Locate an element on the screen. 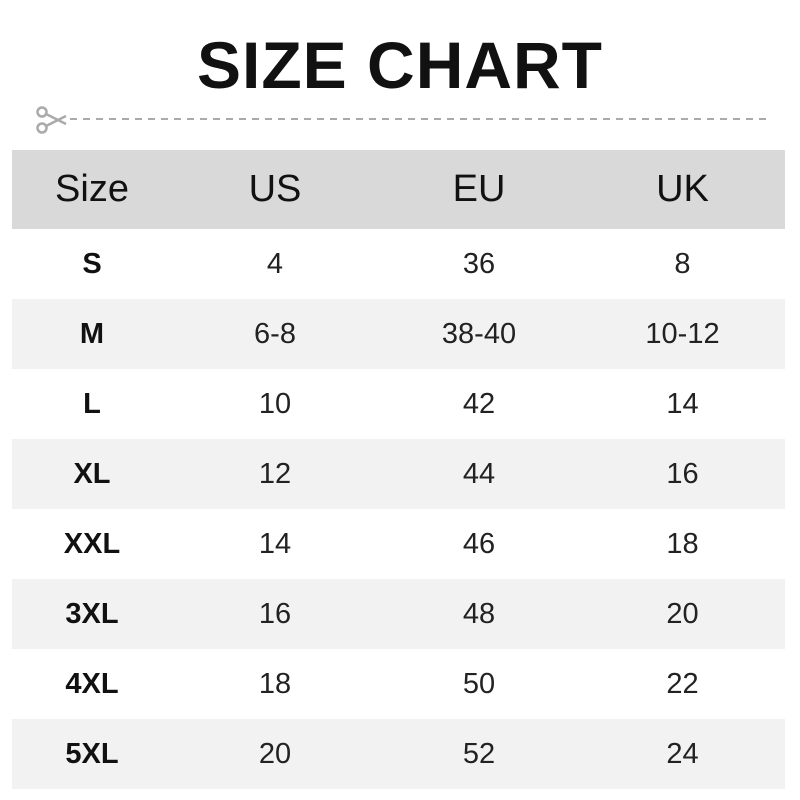 This screenshot has width=800, height=800. cell-us: 14 is located at coordinates (275, 543).